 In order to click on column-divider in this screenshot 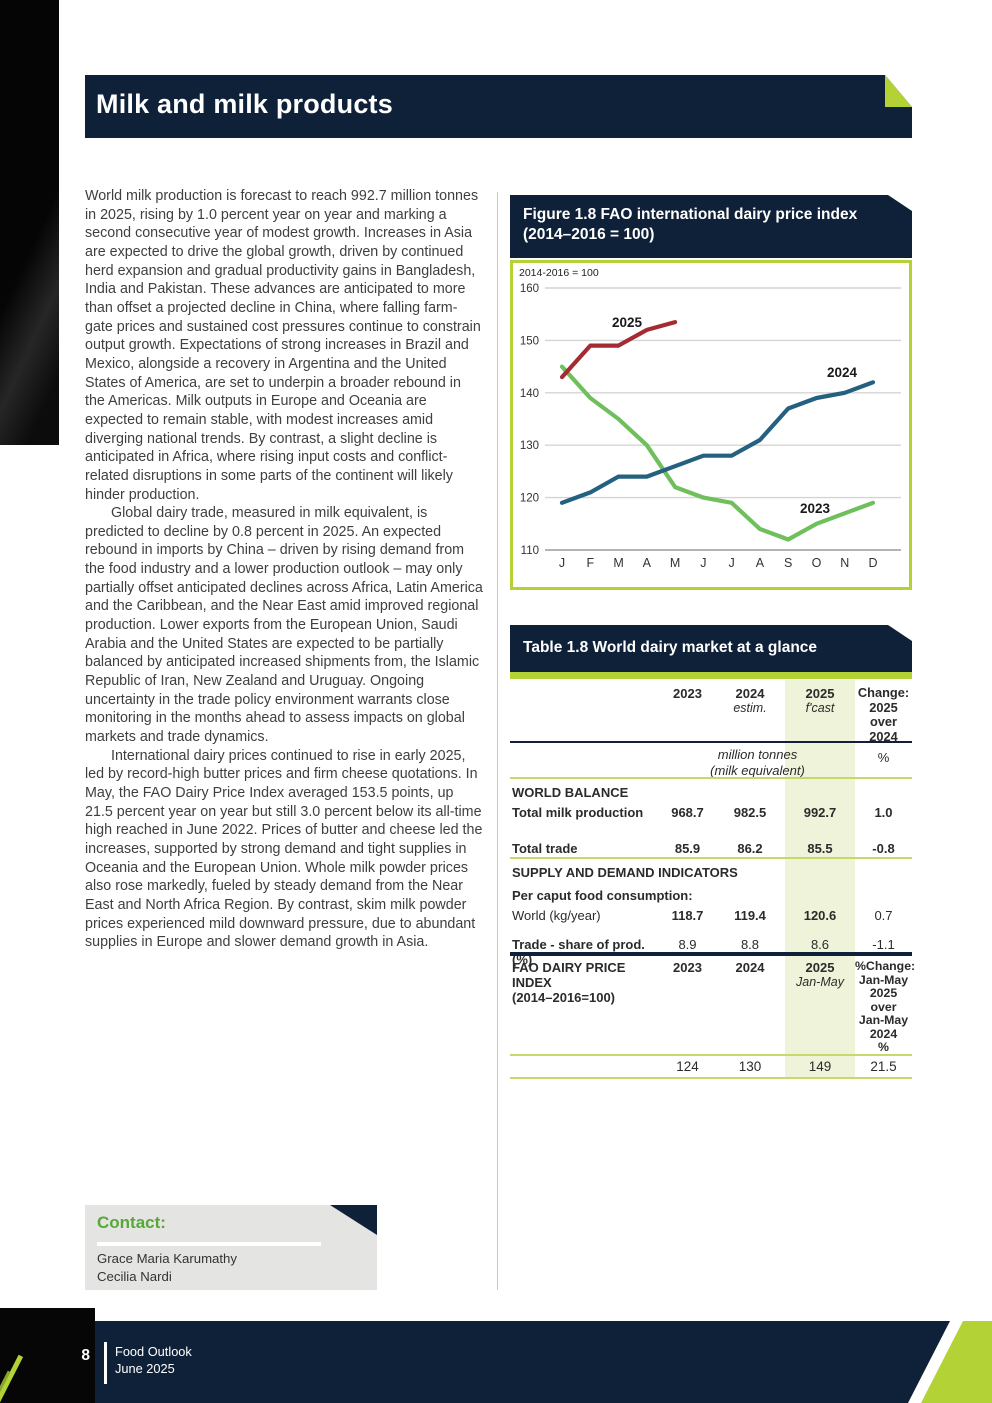, I will do `click(497, 741)`.